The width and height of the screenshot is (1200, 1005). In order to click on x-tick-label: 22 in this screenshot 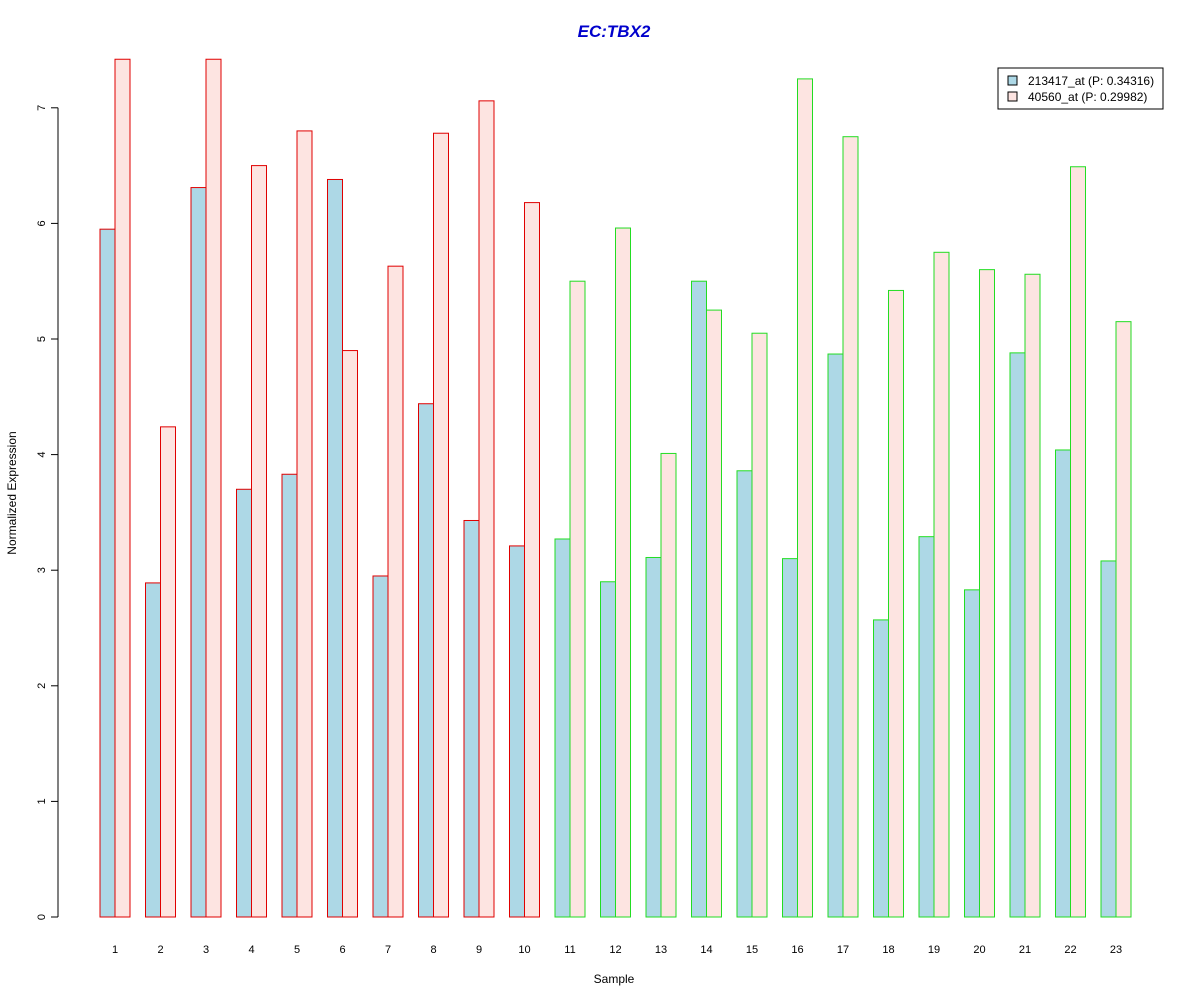, I will do `click(1070, 950)`.